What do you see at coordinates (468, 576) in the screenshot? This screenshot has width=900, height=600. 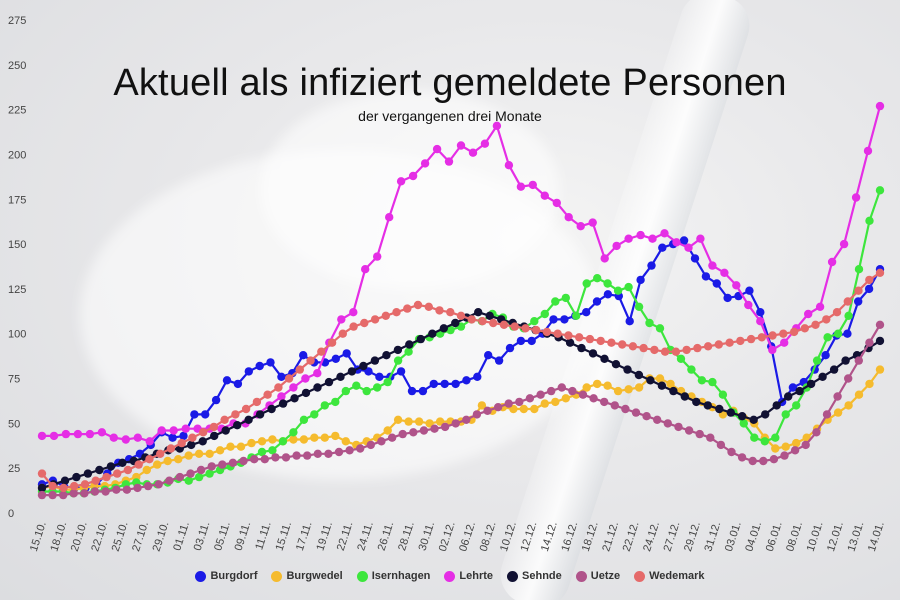 I see `legend-item-lehrte: Lehrte` at bounding box center [468, 576].